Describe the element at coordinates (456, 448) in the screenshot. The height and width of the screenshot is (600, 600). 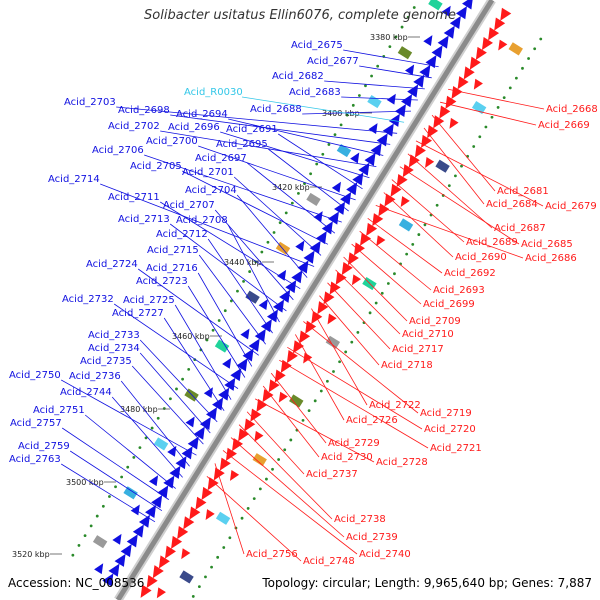
I see `reverse-gene-label: Acid_2721` at that location.